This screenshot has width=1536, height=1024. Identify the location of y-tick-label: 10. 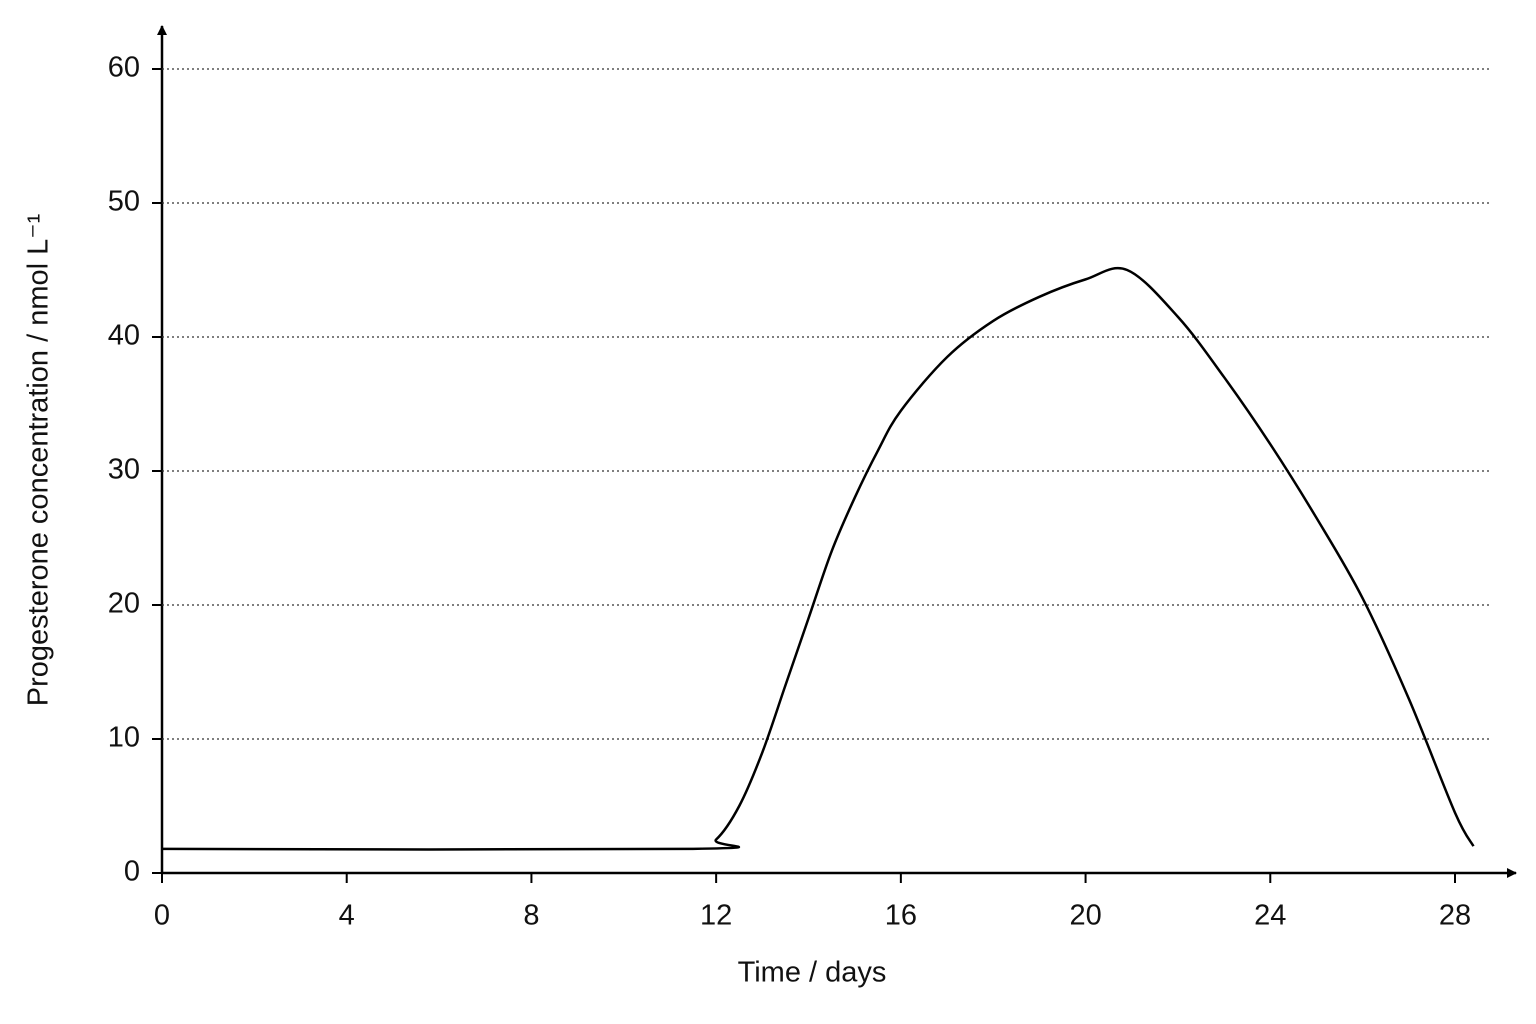
(124, 738).